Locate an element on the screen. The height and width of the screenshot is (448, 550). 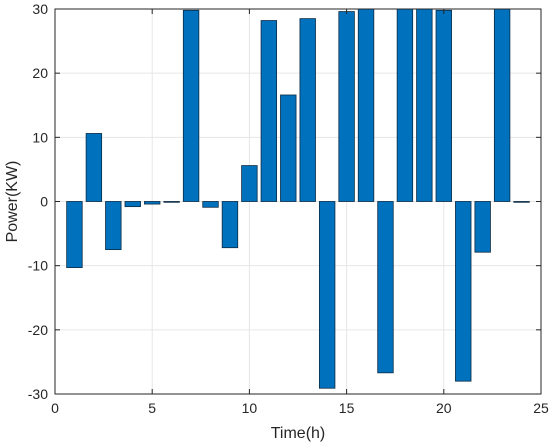
y-tick-label: 10 is located at coordinates (40, 137).